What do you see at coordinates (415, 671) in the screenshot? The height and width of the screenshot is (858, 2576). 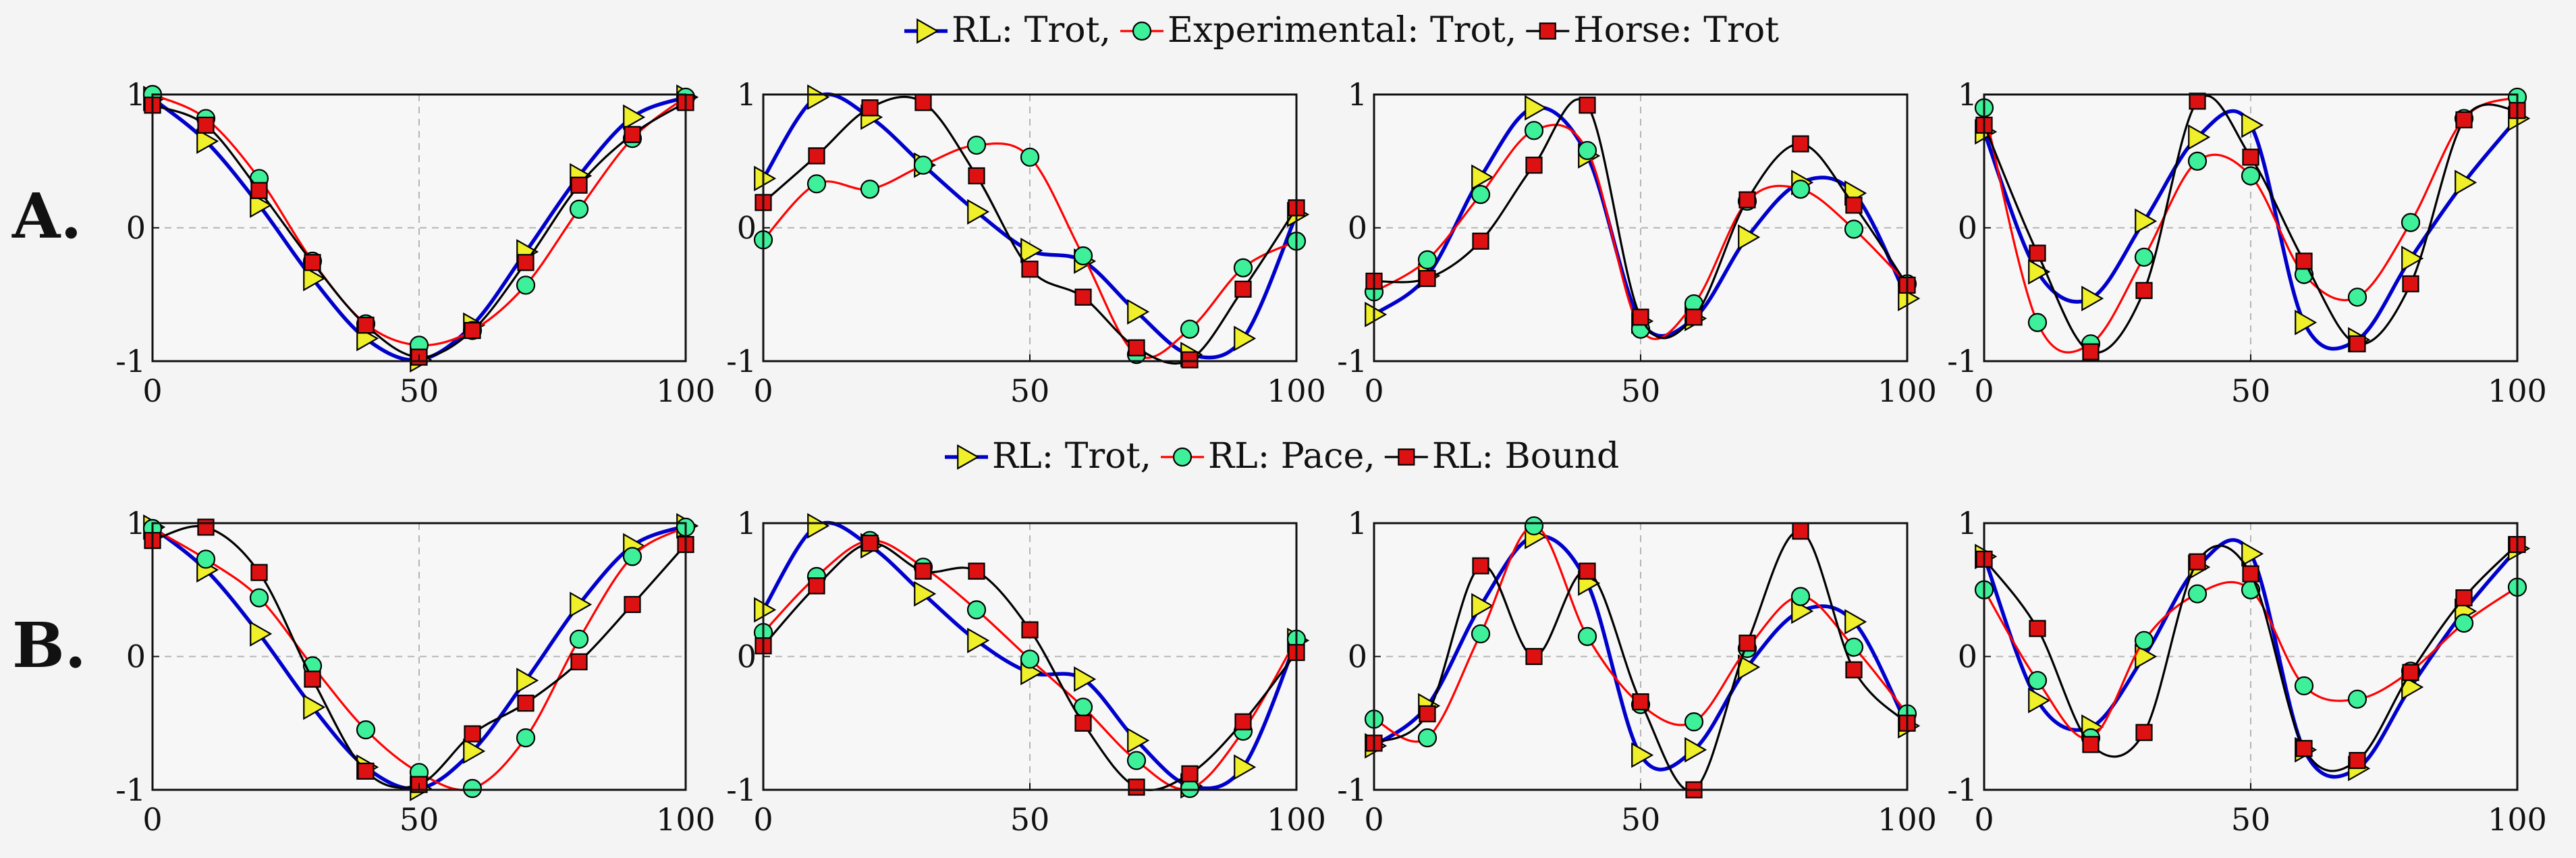 I see `panel-1: 0 50 100-101` at bounding box center [415, 671].